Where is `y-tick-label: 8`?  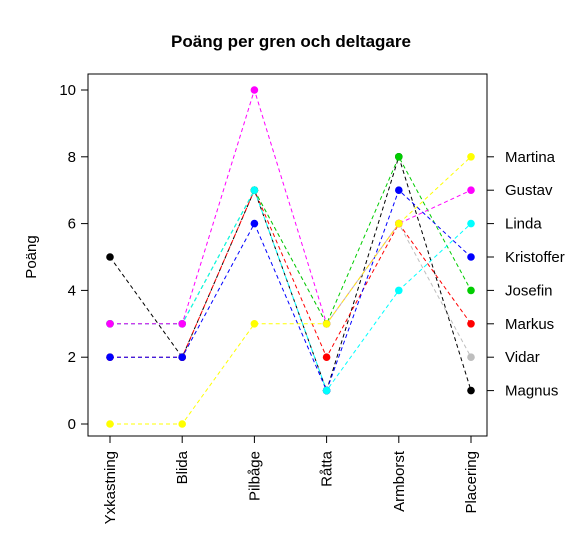 y-tick-label: 8 is located at coordinates (72, 157).